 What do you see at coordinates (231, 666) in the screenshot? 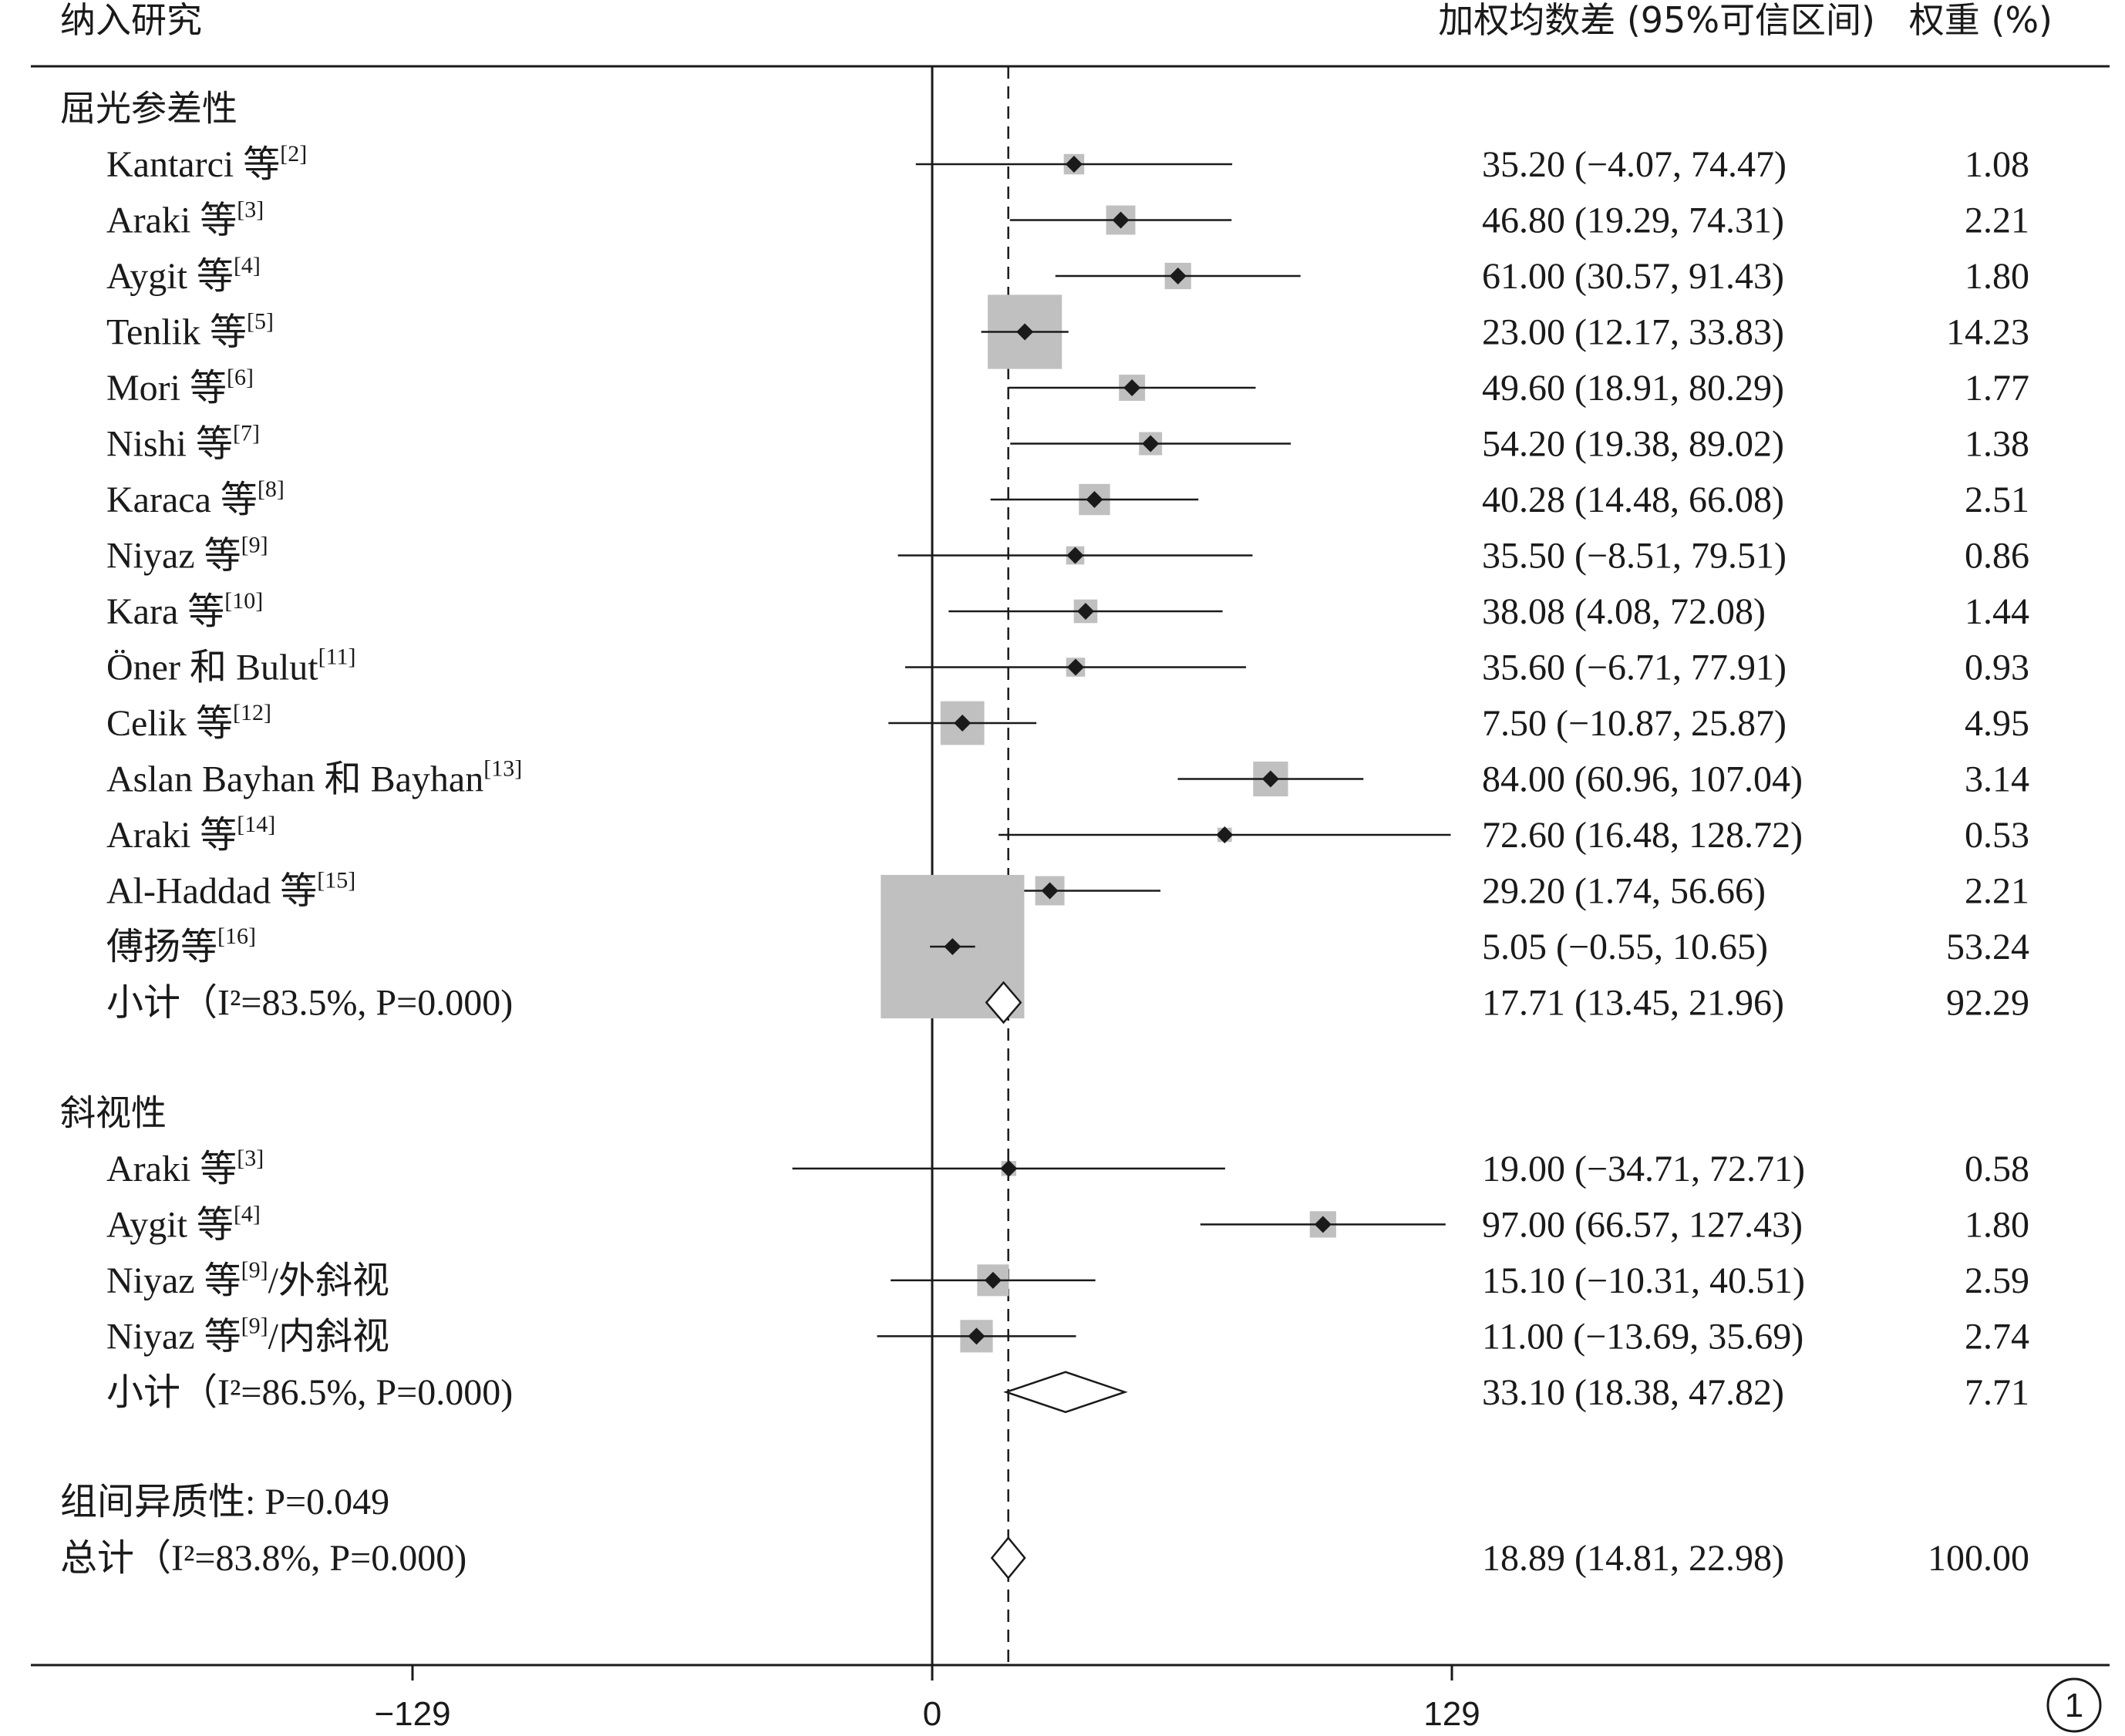
I see `study-label: Öner 和 Bulut[11]` at bounding box center [231, 666].